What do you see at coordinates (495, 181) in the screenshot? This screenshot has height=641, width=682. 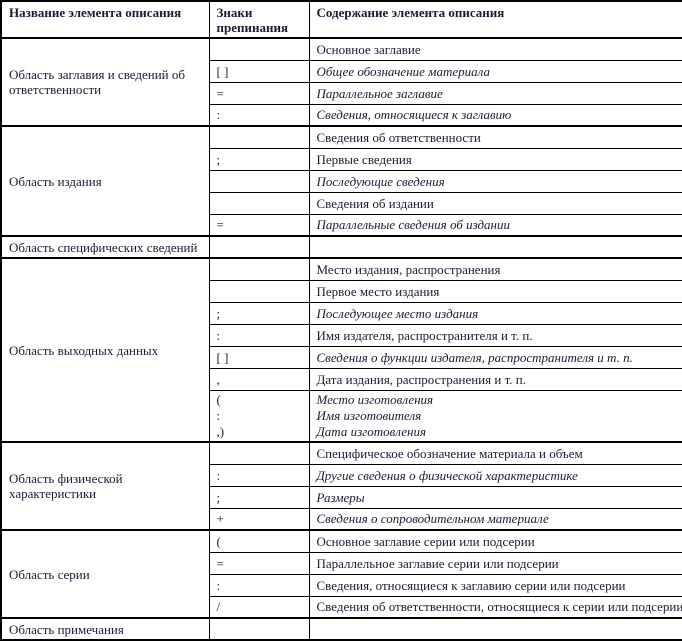 I see `content-cell: Последующие сведения` at bounding box center [495, 181].